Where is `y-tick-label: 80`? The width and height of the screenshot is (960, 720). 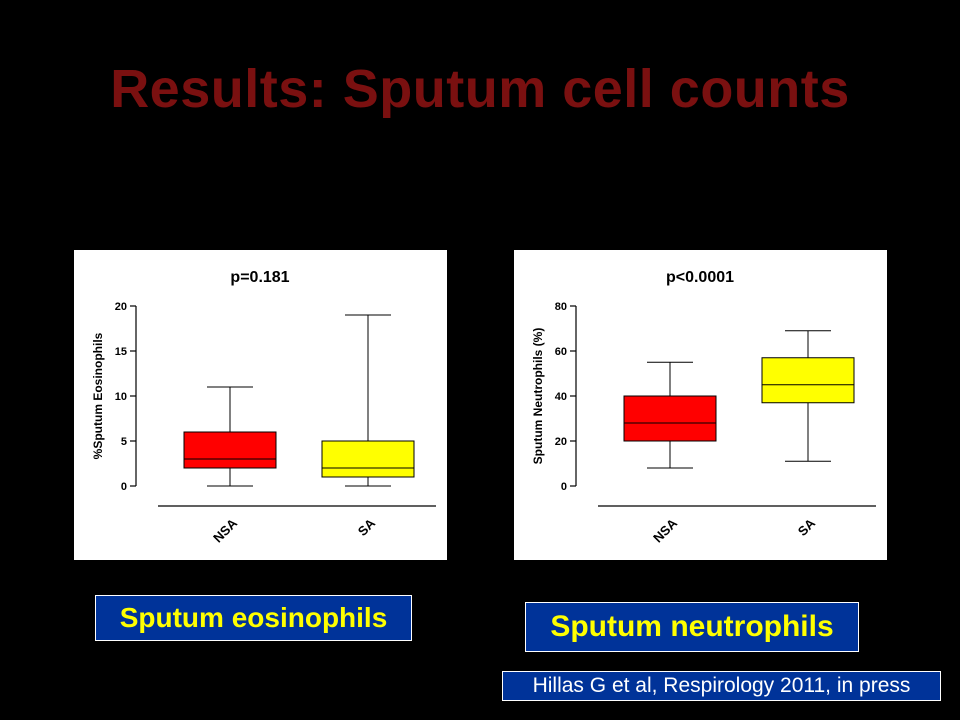 y-tick-label: 80 is located at coordinates (561, 307).